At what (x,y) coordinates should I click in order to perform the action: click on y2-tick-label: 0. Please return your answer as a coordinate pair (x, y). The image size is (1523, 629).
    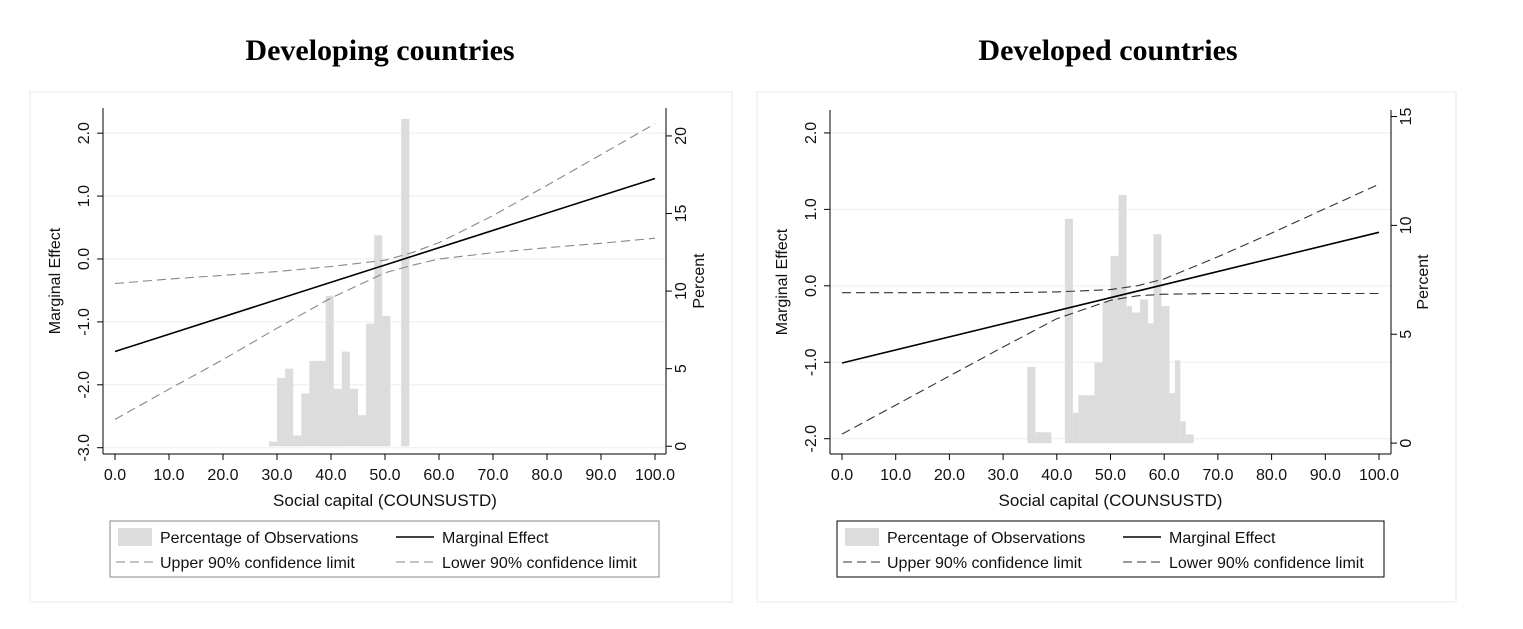
    Looking at the image, I should click on (1406, 443).